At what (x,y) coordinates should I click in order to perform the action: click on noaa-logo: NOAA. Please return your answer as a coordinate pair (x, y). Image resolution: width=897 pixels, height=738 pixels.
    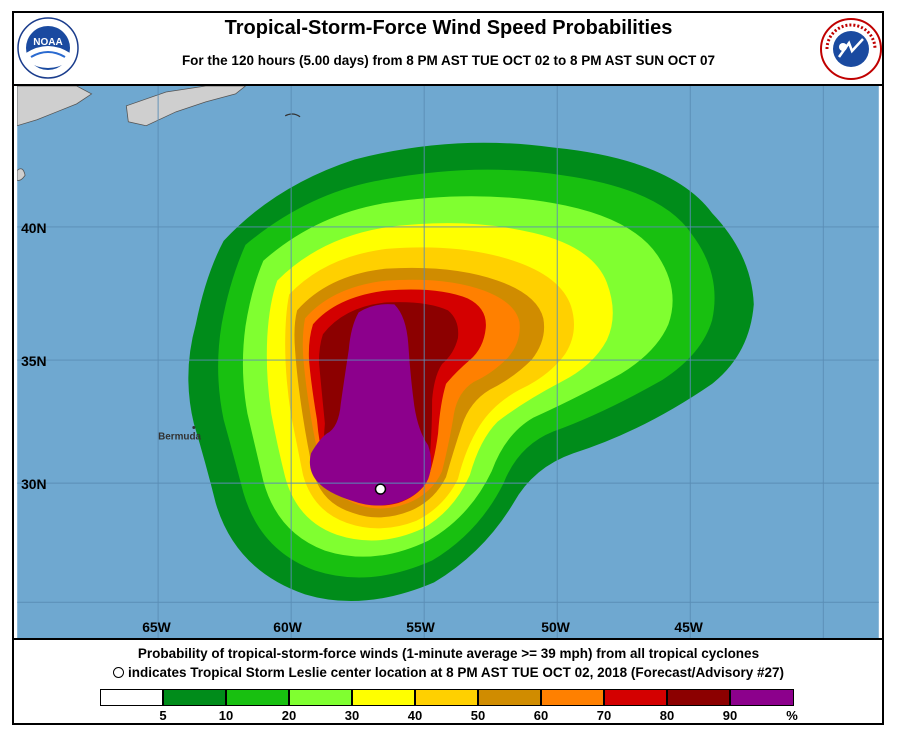
    Looking at the image, I should click on (48, 48).